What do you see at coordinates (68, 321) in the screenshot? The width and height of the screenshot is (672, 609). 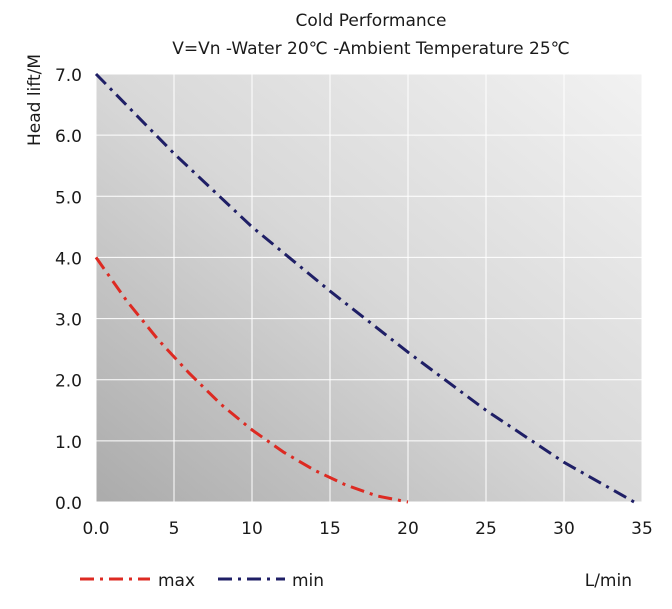 I see `y-tick-label: 3.0` at bounding box center [68, 321].